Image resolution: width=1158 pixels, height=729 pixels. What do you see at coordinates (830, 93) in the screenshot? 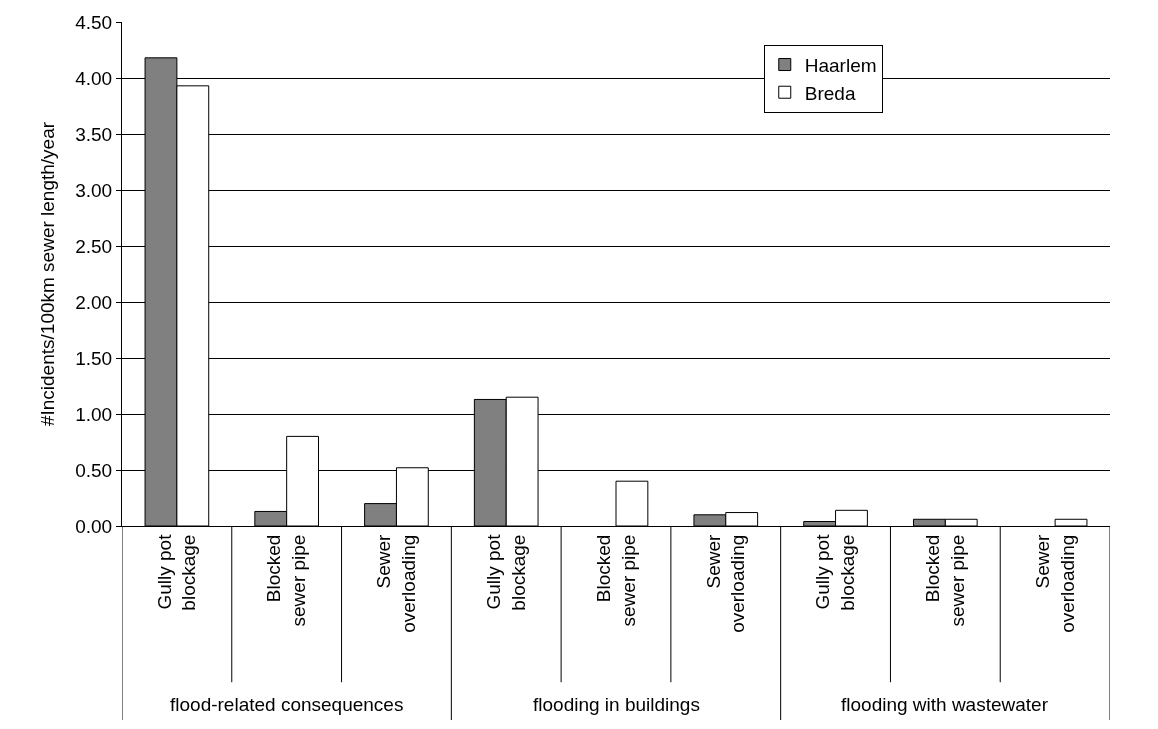
I see `legend-label: Breda` at bounding box center [830, 93].